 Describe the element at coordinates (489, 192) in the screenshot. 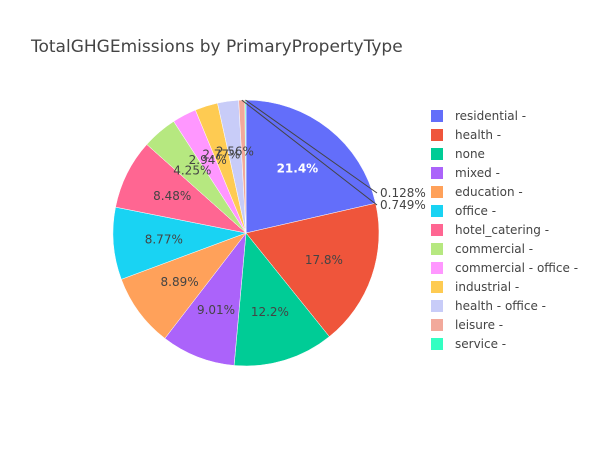

I see `legend-label: education -` at that location.